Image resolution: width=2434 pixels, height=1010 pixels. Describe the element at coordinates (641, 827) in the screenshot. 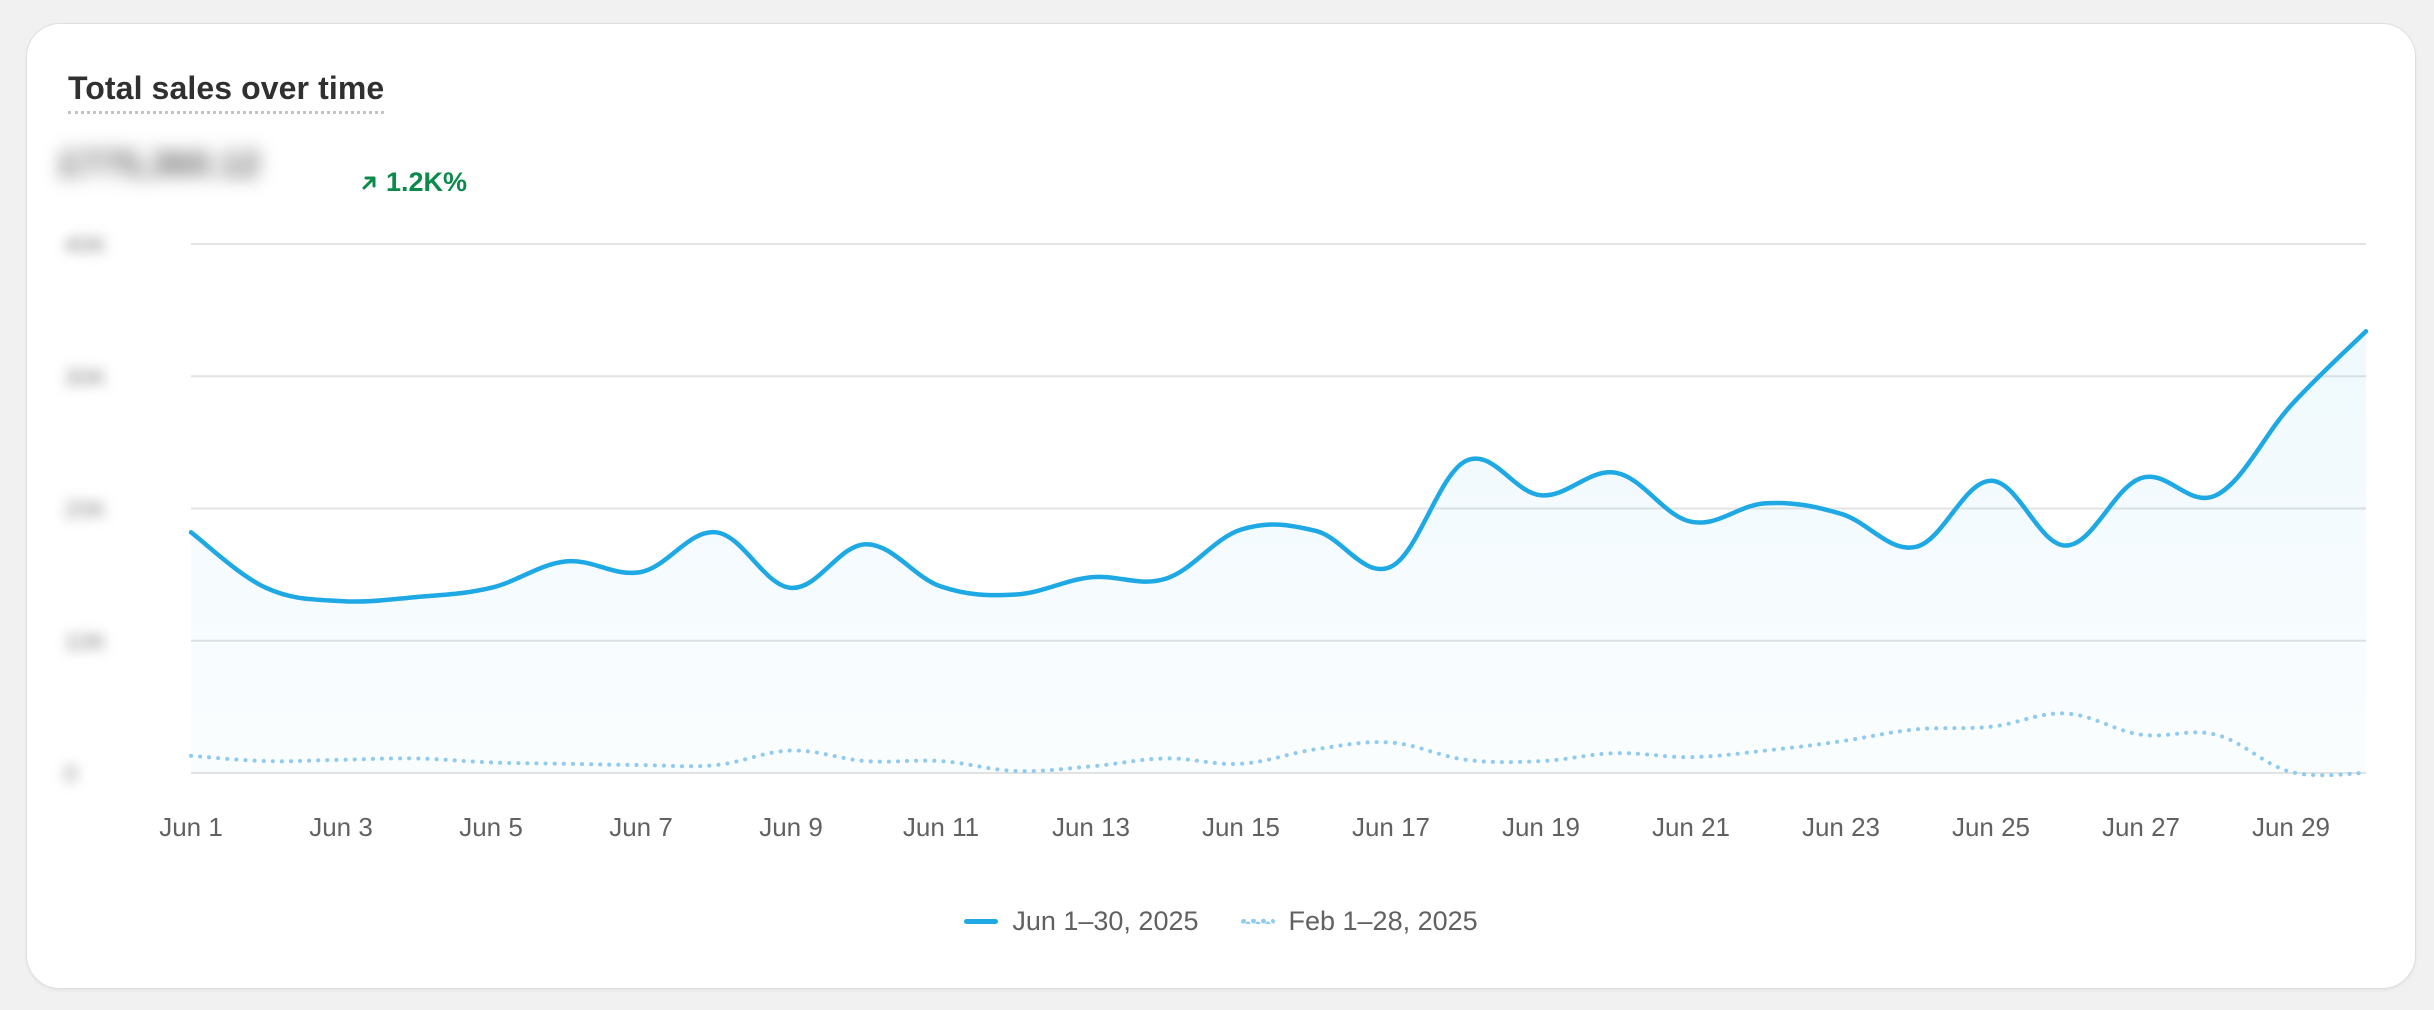

I see `x-tick-label: Jun 7` at that location.